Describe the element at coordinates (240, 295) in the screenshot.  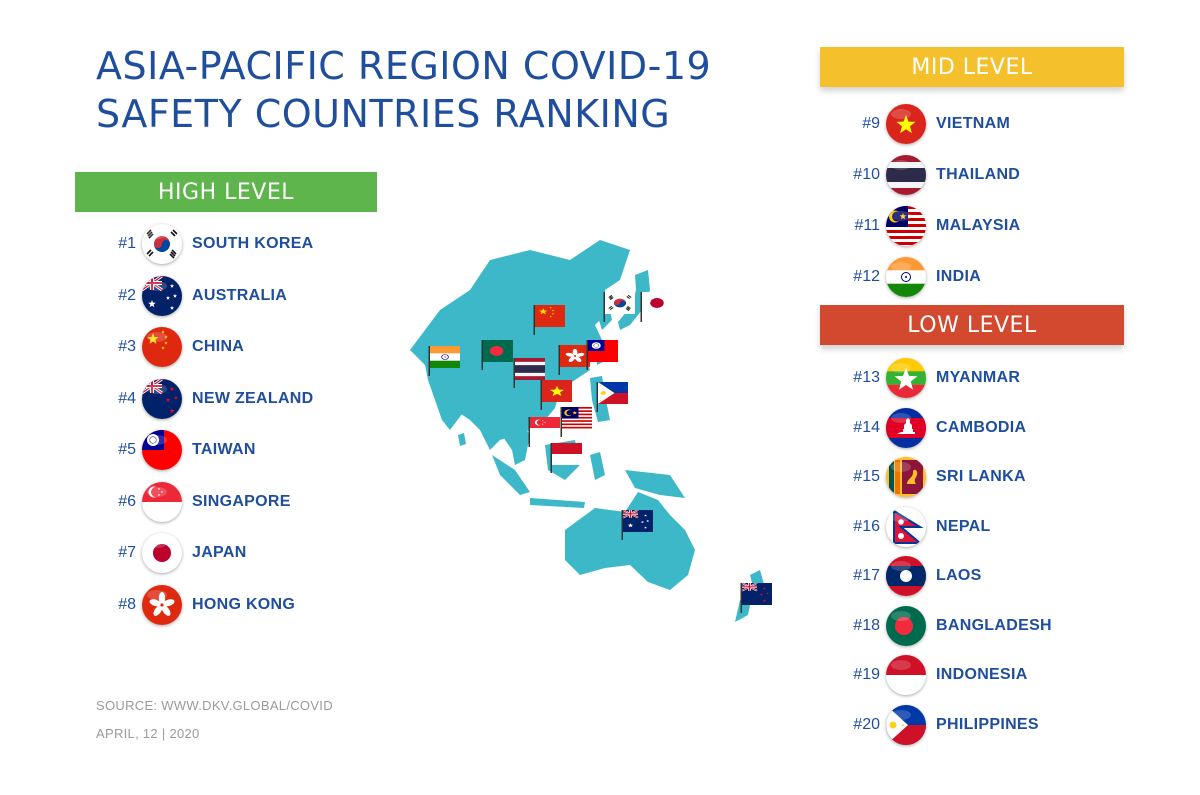
I see `country-name: AUSTRALIA` at that location.